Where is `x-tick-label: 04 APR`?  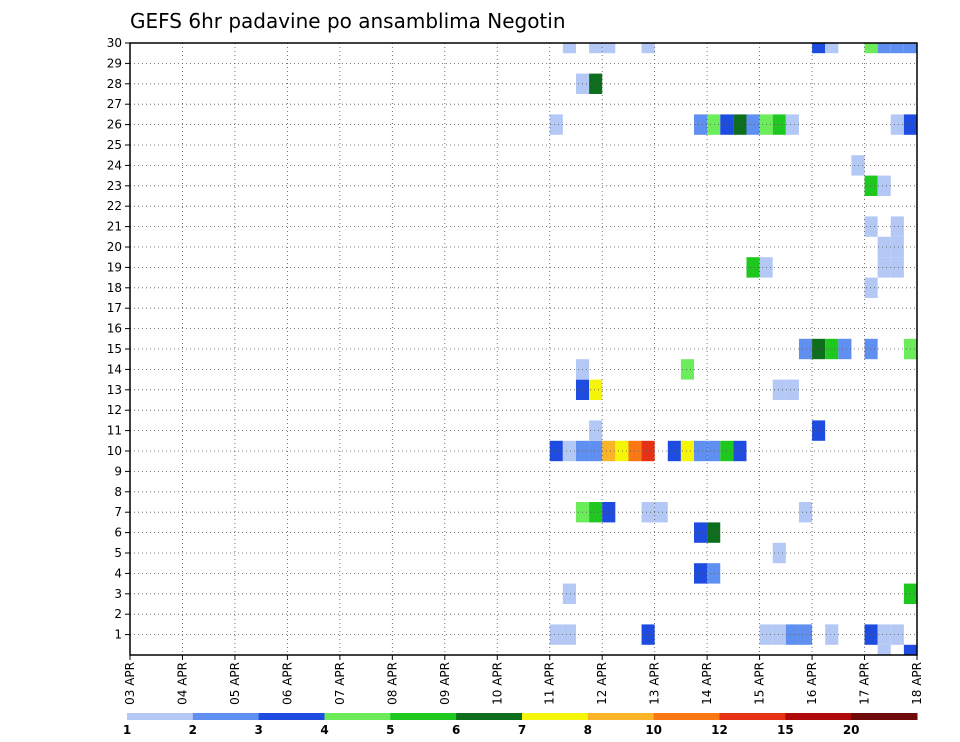 x-tick-label: 04 APR is located at coordinates (182, 683).